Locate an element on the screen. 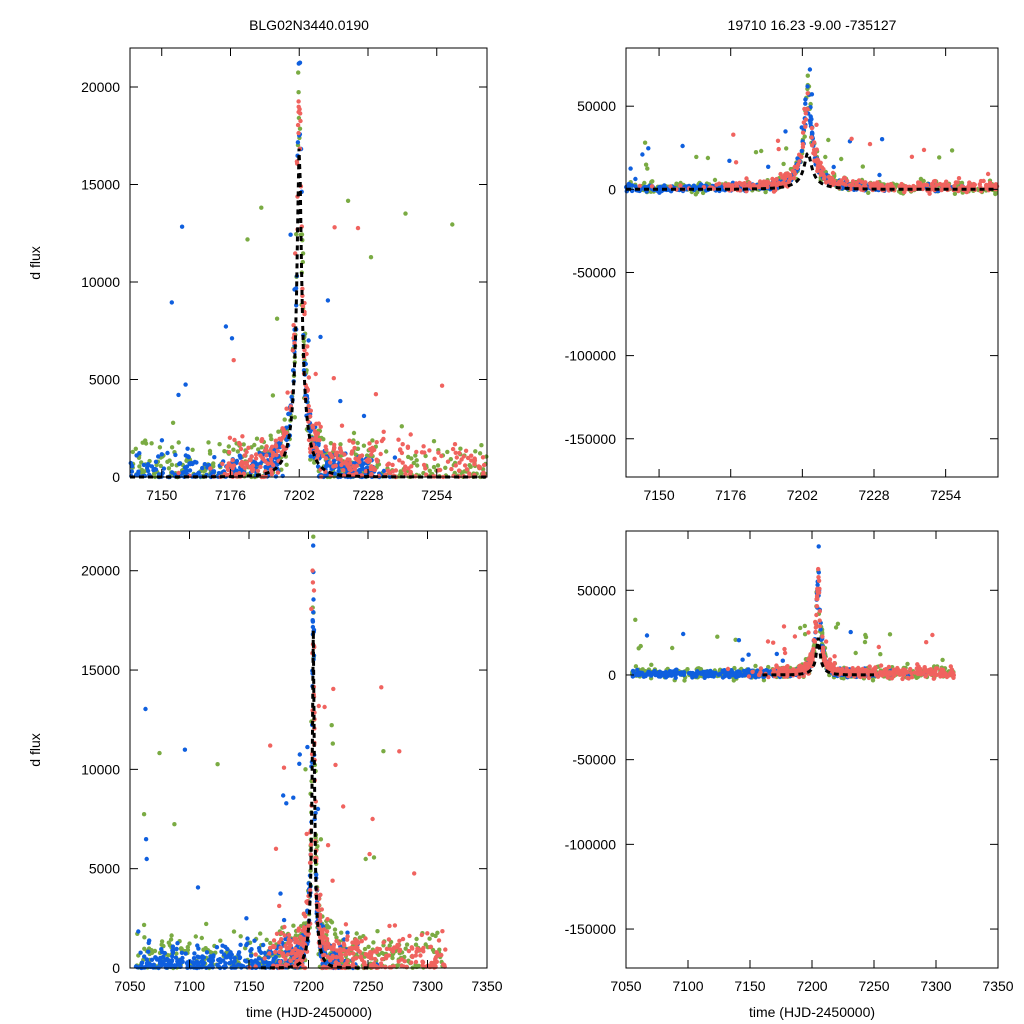 The image size is (1024, 1024). x-tick-label: 7176 is located at coordinates (230, 495).